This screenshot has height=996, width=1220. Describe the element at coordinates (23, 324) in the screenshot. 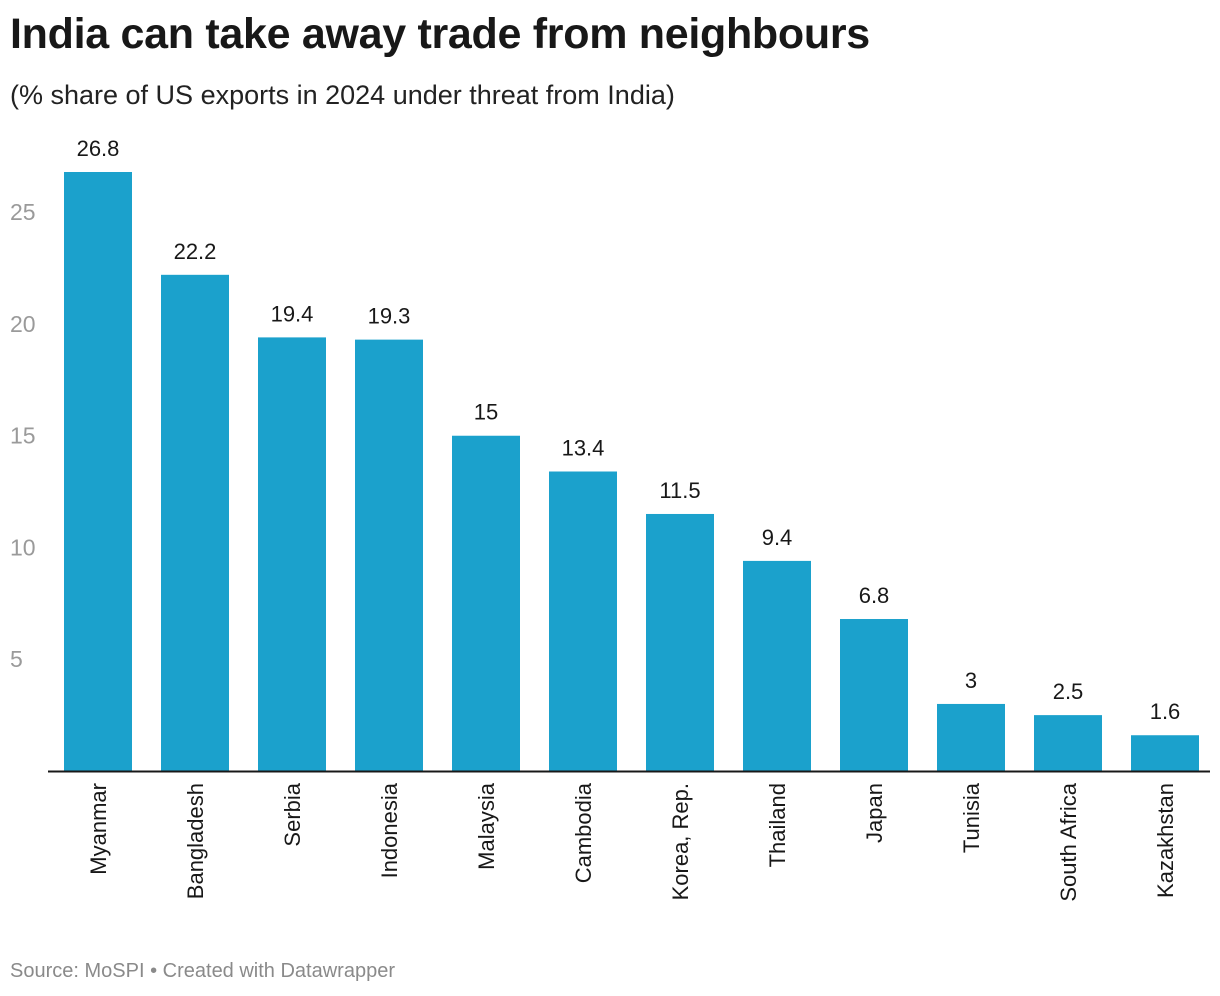

I see `y-tick-label: 20` at that location.